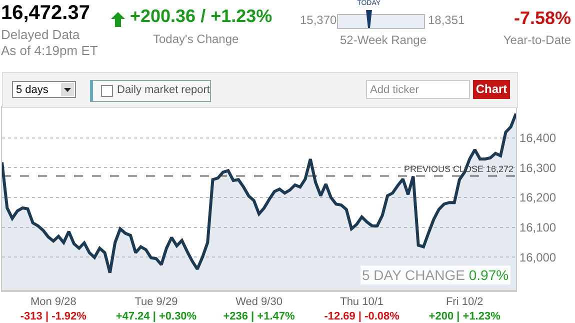 This screenshot has height=323, width=575. What do you see at coordinates (542, 18) in the screenshot?
I see `text: -7.58%` at bounding box center [542, 18].